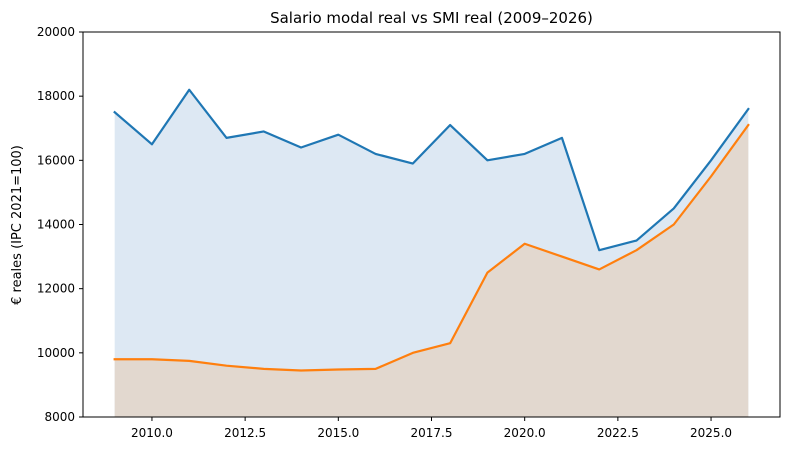 This screenshot has width=790, height=455. I want to click on x-tick-label: 2015.0, so click(338, 433).